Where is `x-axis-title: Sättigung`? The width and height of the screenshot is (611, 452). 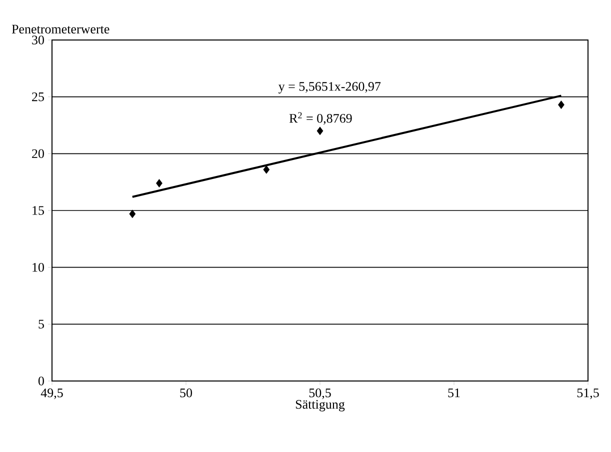
x-axis-title: Sättigung is located at coordinates (320, 406).